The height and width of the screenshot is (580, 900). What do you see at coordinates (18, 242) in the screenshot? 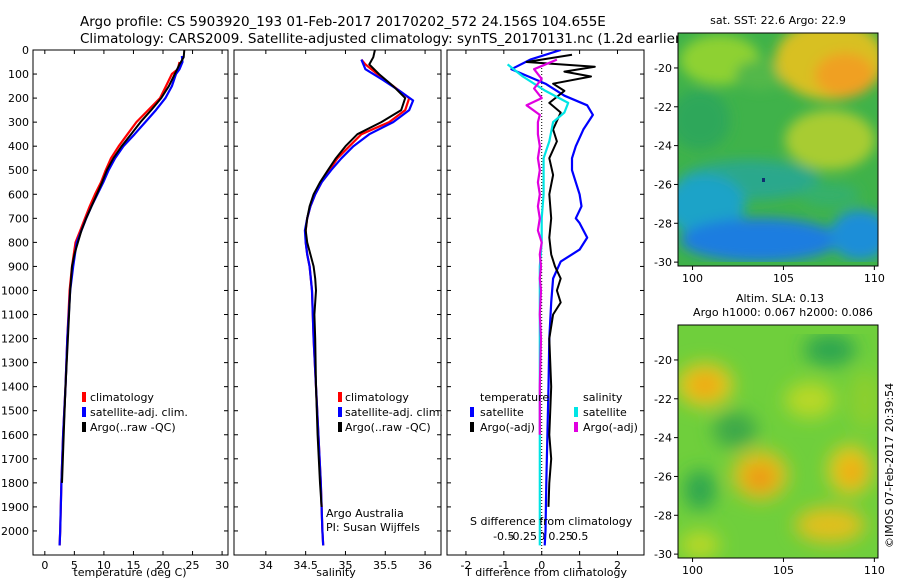
I see `depth-tick-label: 800` at bounding box center [18, 242].